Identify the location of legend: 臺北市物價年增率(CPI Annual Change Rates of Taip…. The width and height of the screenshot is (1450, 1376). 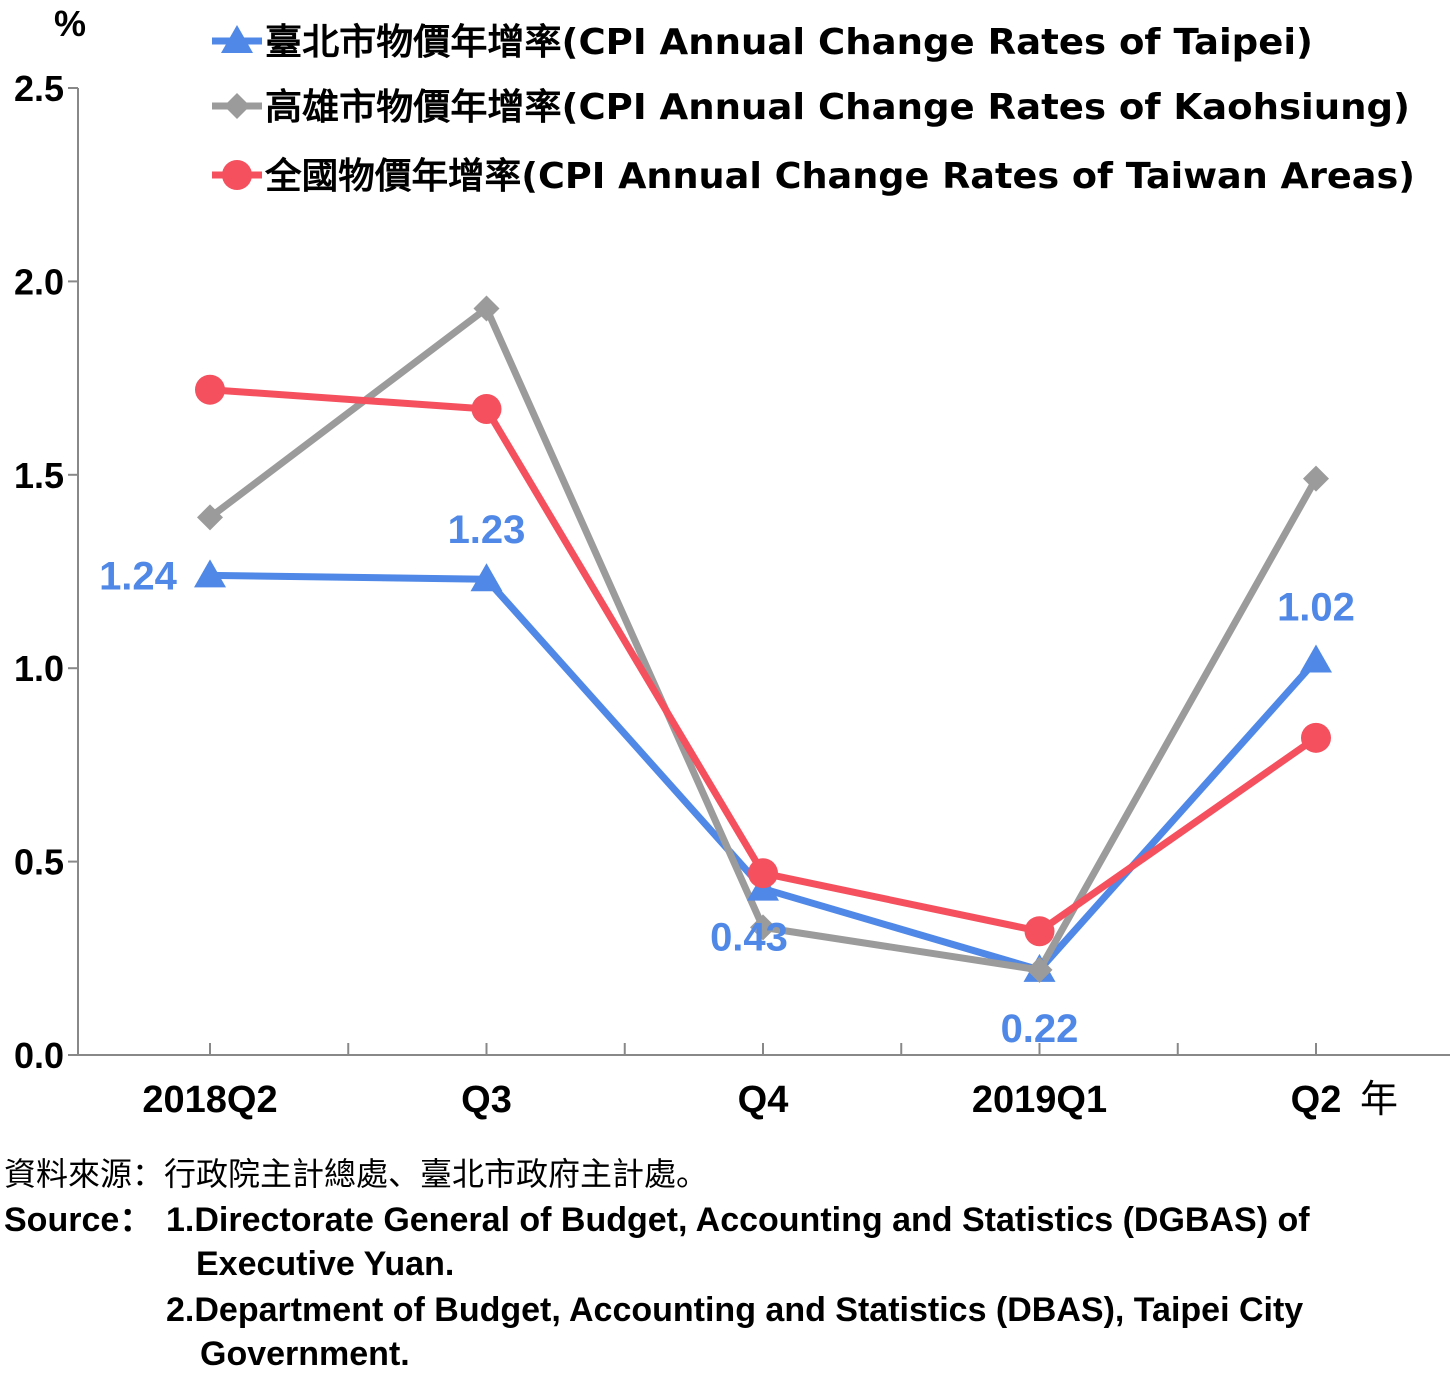
(813, 109).